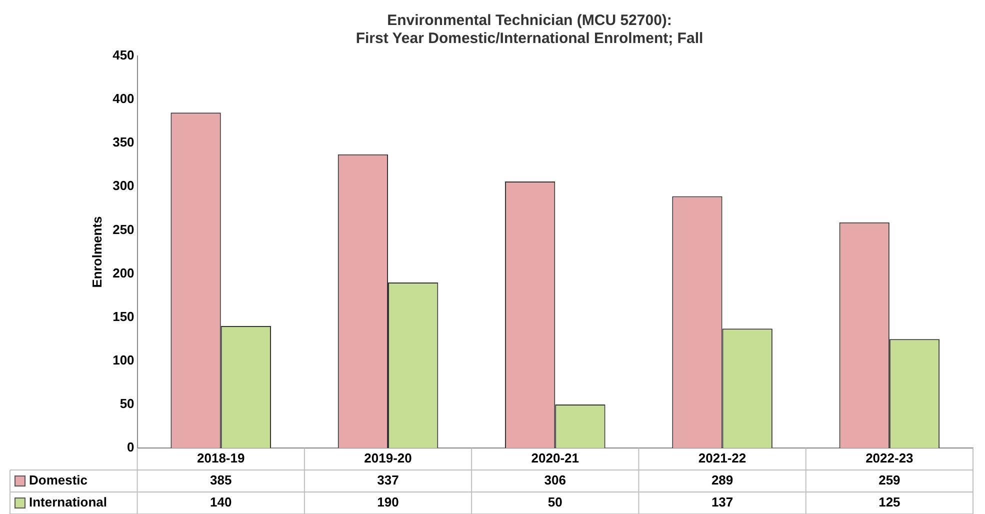 The image size is (985, 514). What do you see at coordinates (529, 21) in the screenshot?
I see `chart-title: Environmental Technician (MCU 52700):` at bounding box center [529, 21].